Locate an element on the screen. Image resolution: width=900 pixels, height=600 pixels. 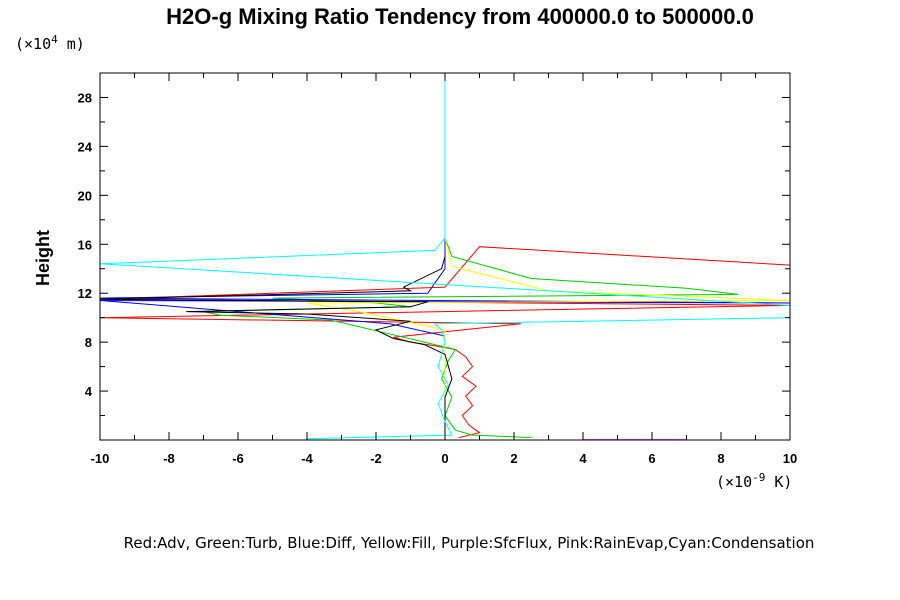
y-tick-label: 20 is located at coordinates (85, 195).